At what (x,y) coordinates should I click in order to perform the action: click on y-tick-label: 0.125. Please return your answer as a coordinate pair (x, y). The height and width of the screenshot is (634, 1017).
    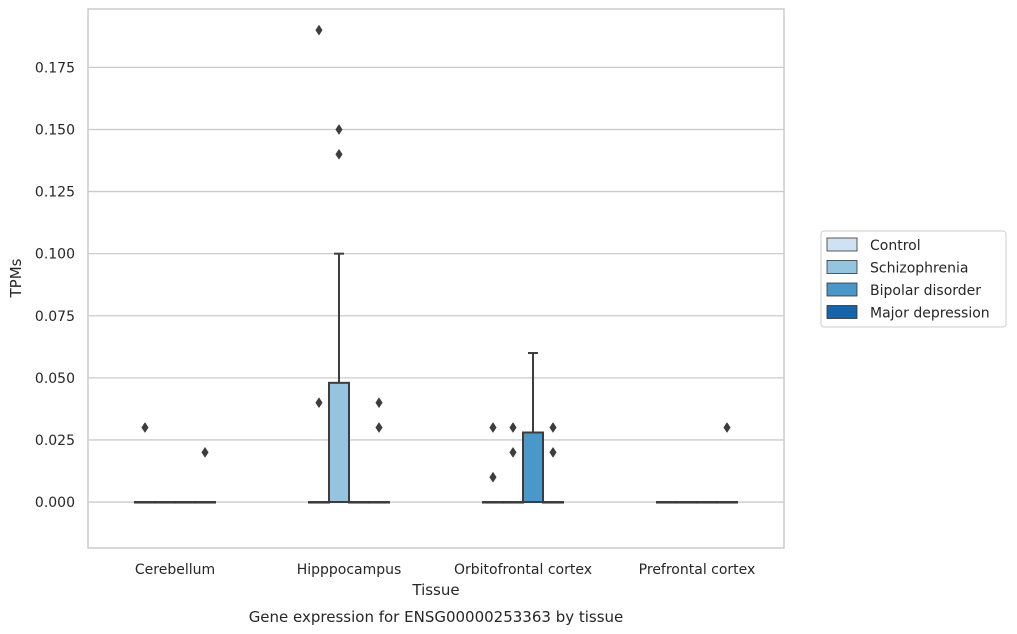
    Looking at the image, I should click on (55, 193).